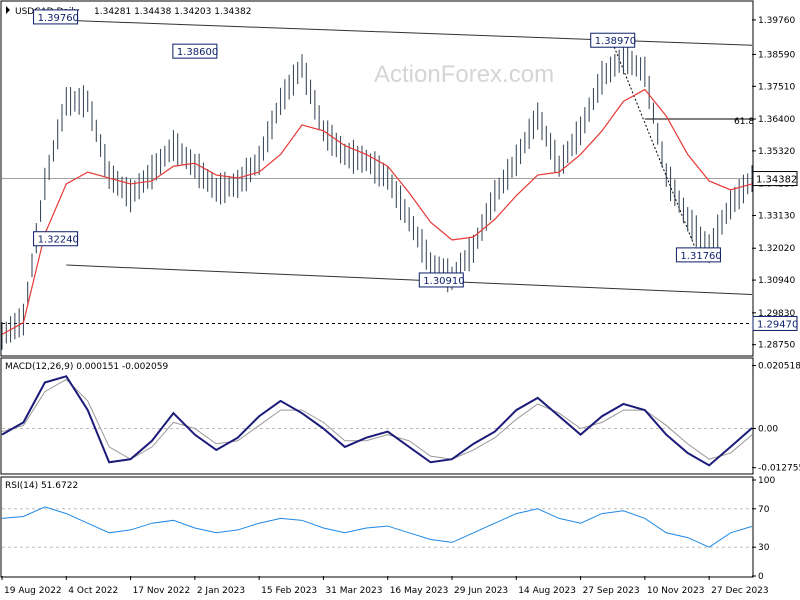  What do you see at coordinates (221, 591) in the screenshot?
I see `x-tick-label: 2 Jan 2023` at bounding box center [221, 591].